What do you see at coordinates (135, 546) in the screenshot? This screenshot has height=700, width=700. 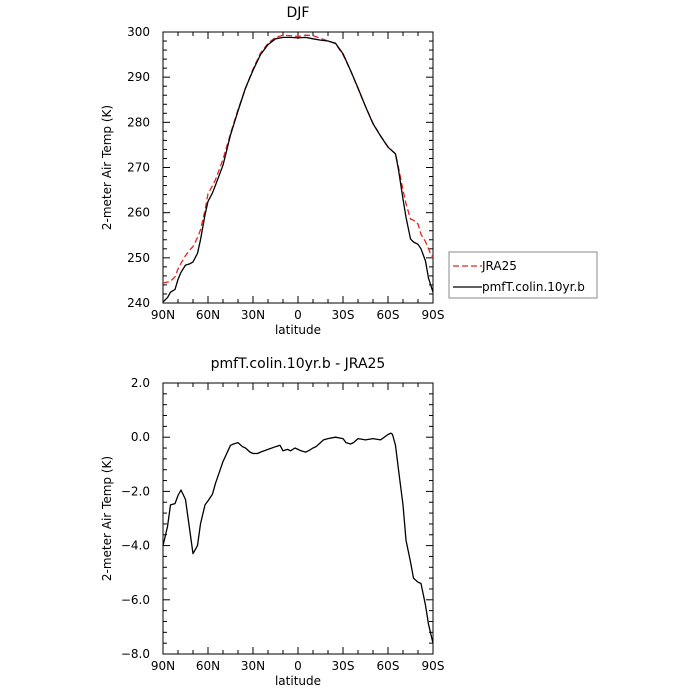 I see `y-tick-label: −4.0` at bounding box center [135, 546].